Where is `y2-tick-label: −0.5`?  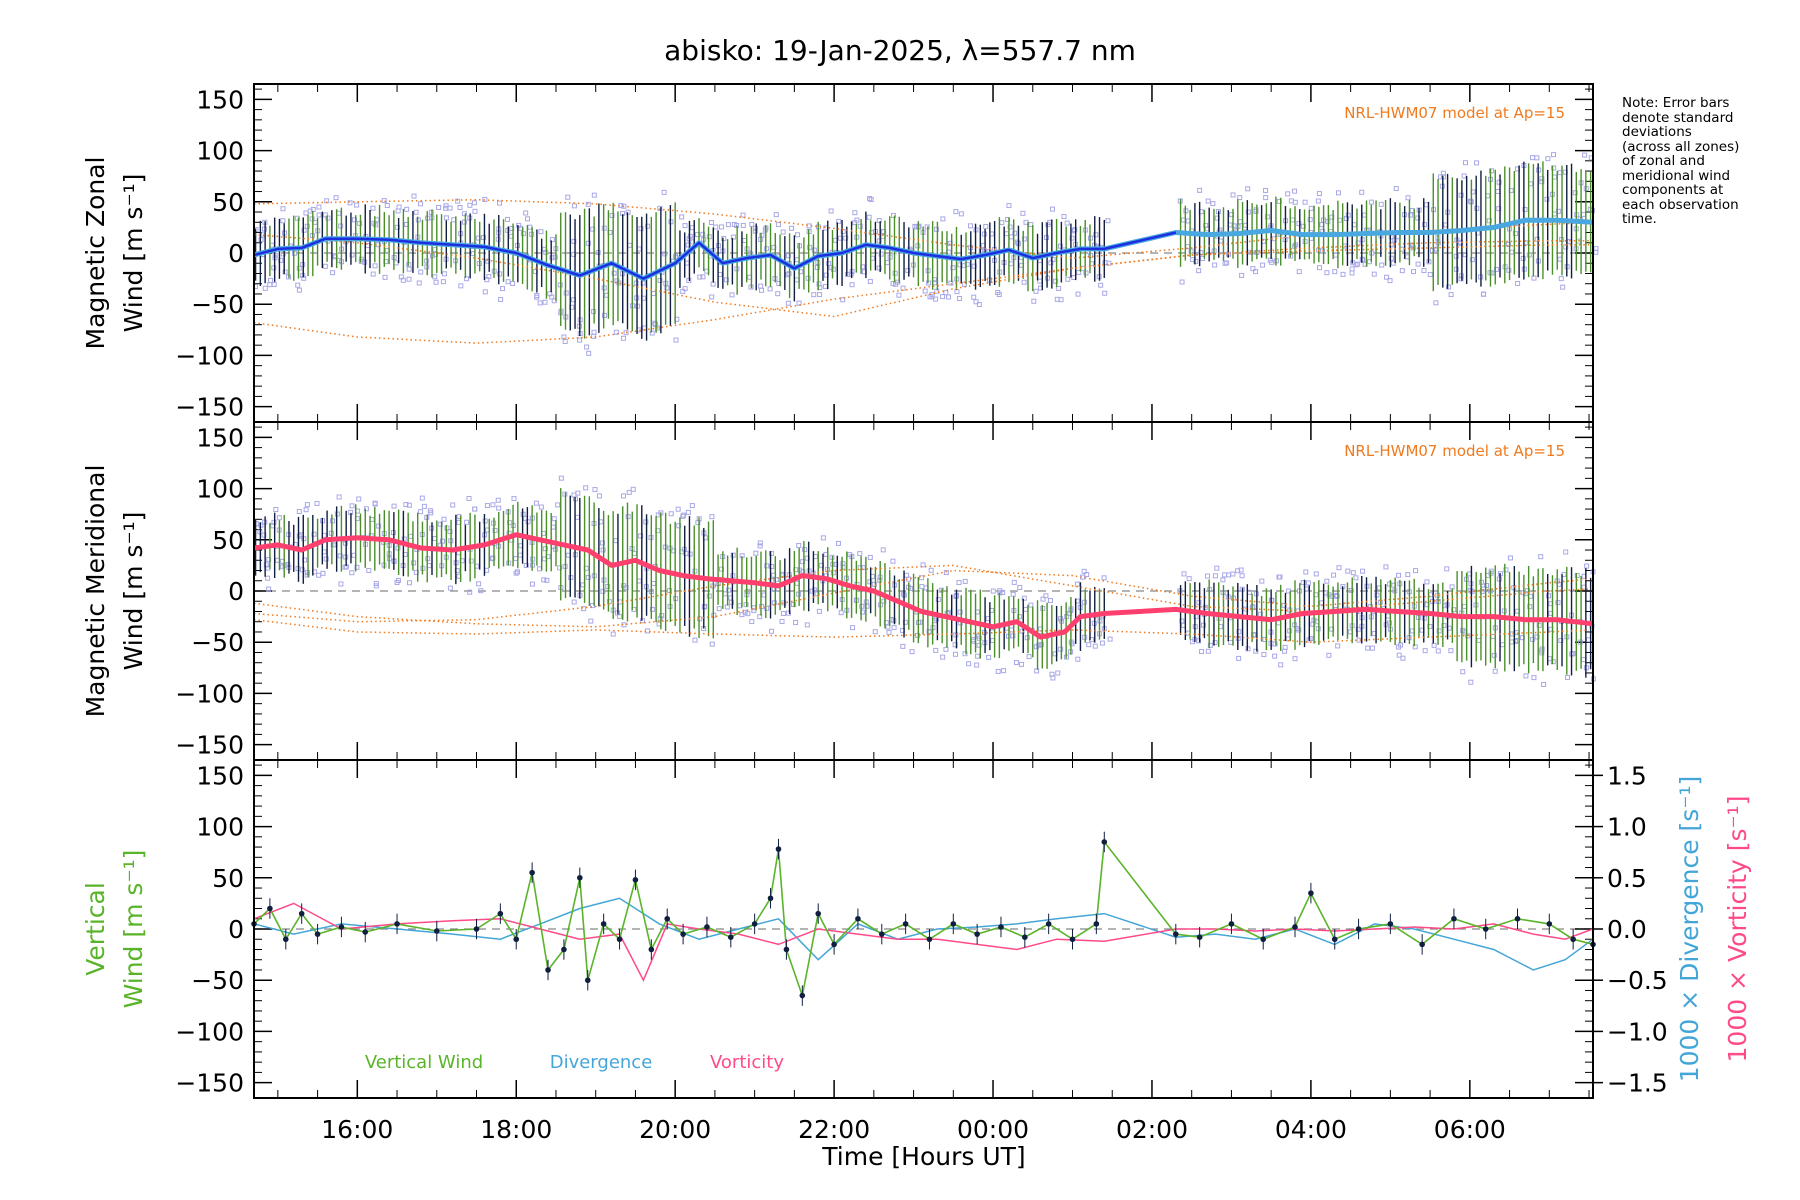
y2-tick-label: −0.5 is located at coordinates (1637, 980).